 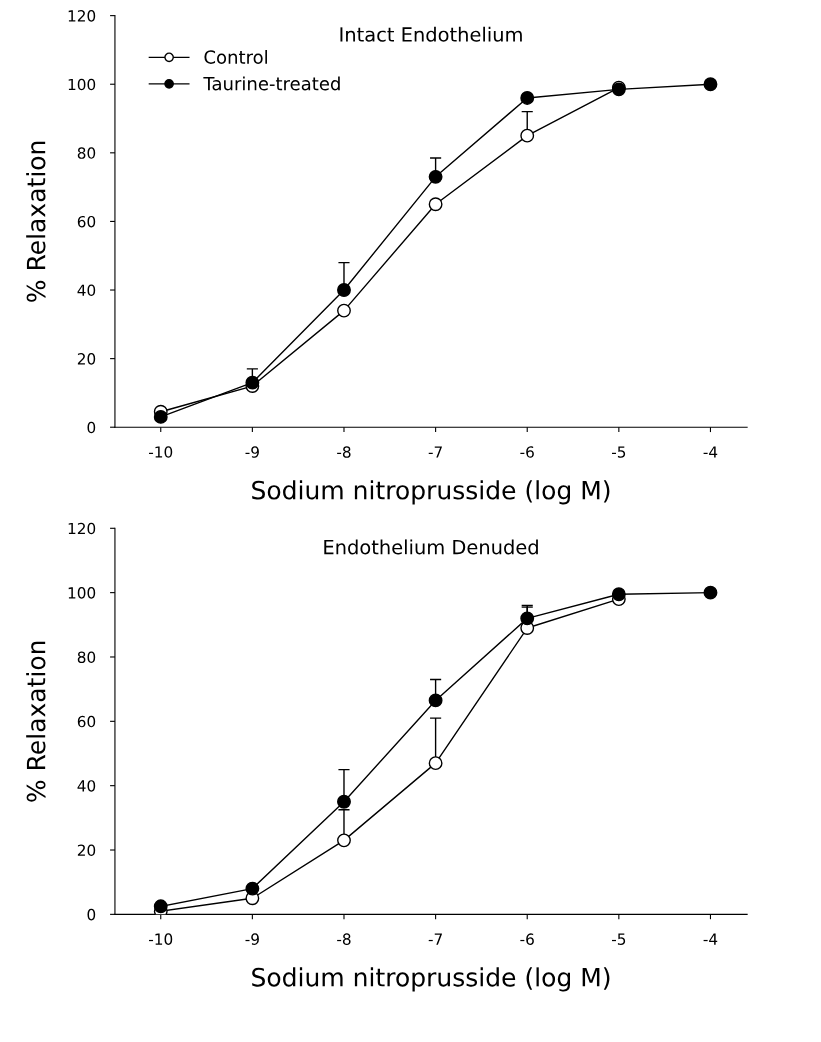 I want to click on chart-title: Endothelium Denuded, so click(x=431, y=547).